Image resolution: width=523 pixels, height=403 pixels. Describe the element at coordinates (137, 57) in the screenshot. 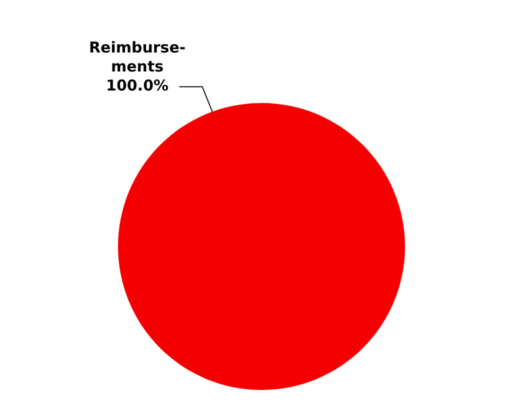

I see `slice-label: Reimburse-ments` at that location.